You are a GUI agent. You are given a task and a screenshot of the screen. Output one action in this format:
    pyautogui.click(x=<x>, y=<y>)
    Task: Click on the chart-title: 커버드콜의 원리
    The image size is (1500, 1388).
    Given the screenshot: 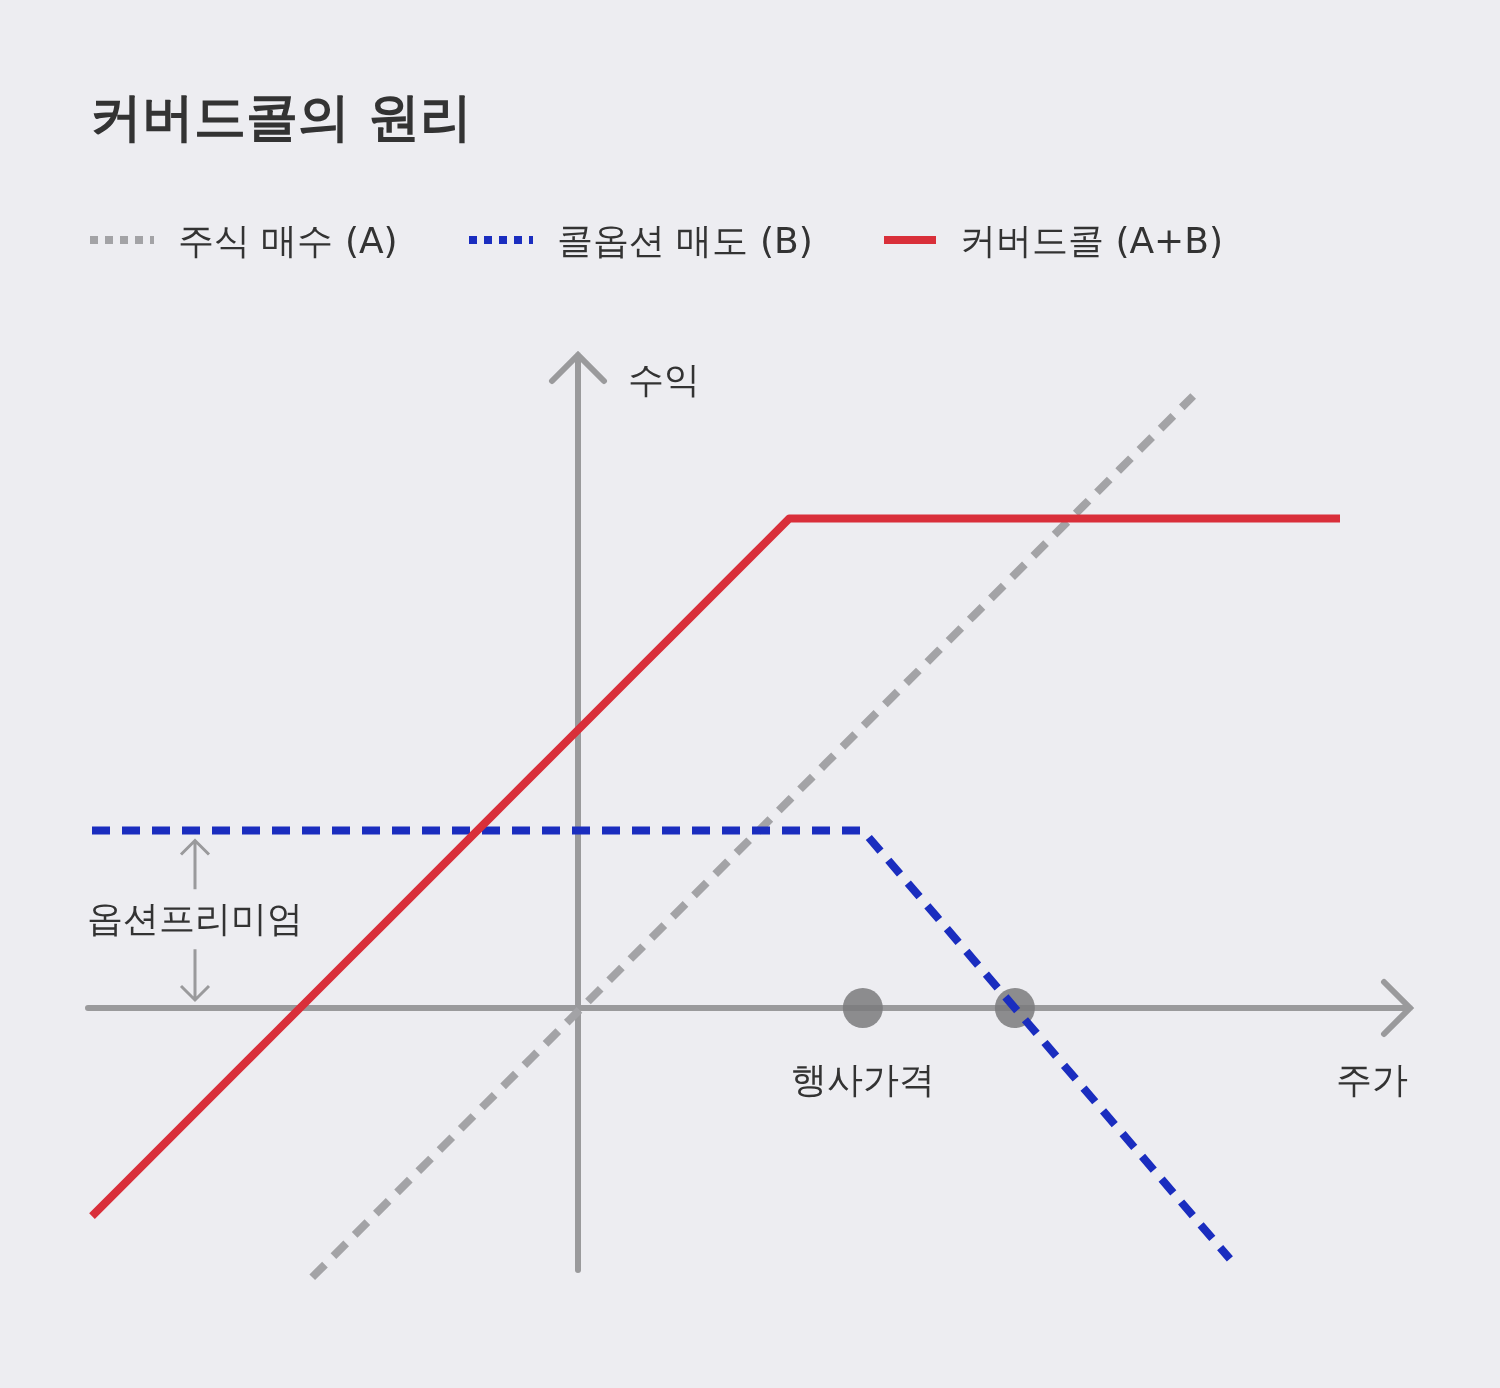 What is the action you would take?
    pyautogui.click(x=281, y=117)
    